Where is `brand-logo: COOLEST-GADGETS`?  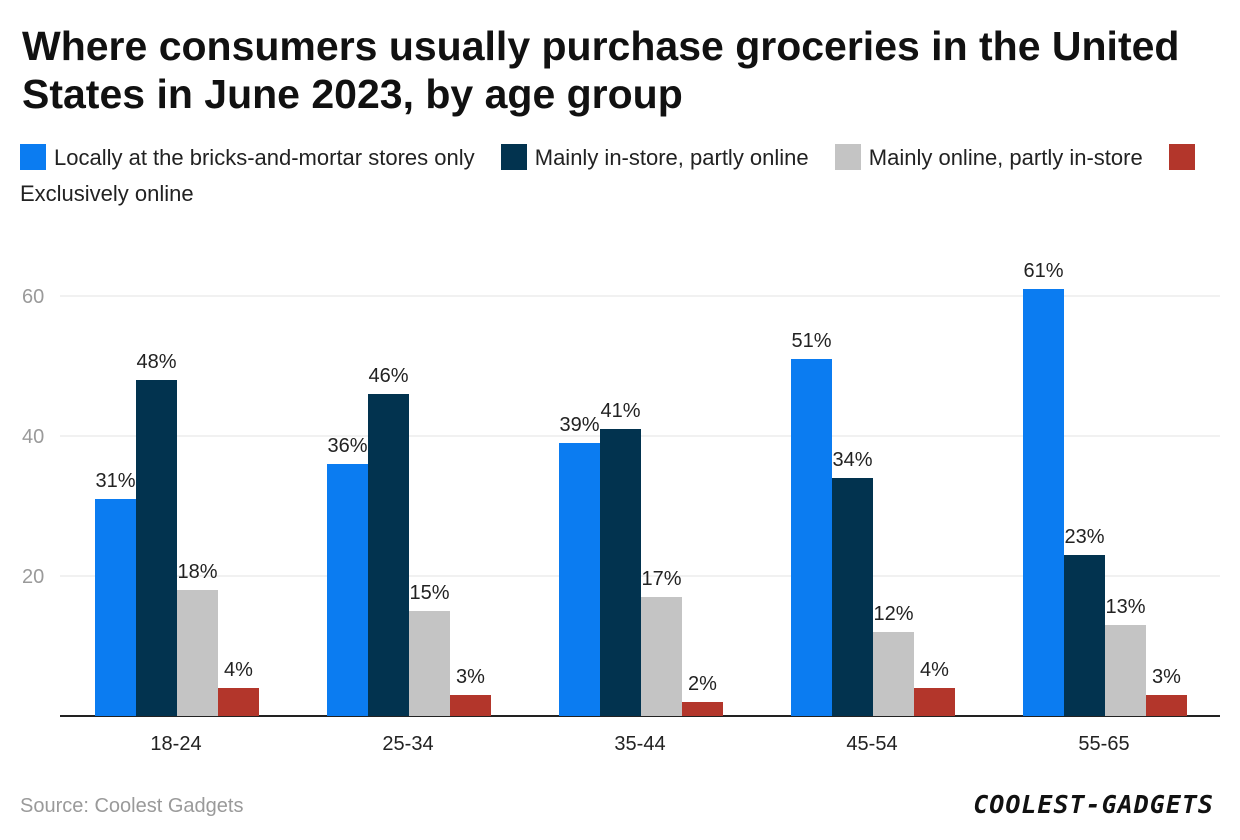 brand-logo: COOLEST-GADGETS is located at coordinates (1093, 804).